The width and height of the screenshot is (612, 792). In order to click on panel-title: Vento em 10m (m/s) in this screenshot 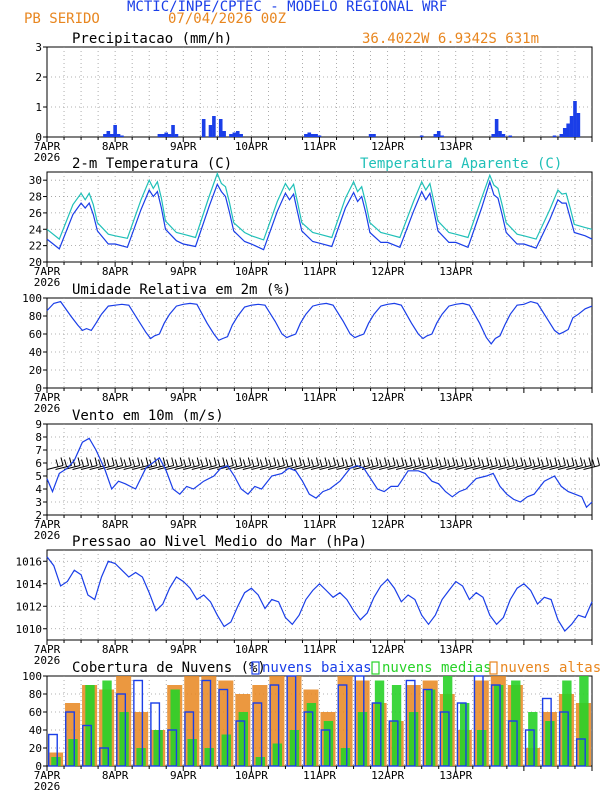, I will do `click(148, 416)`.